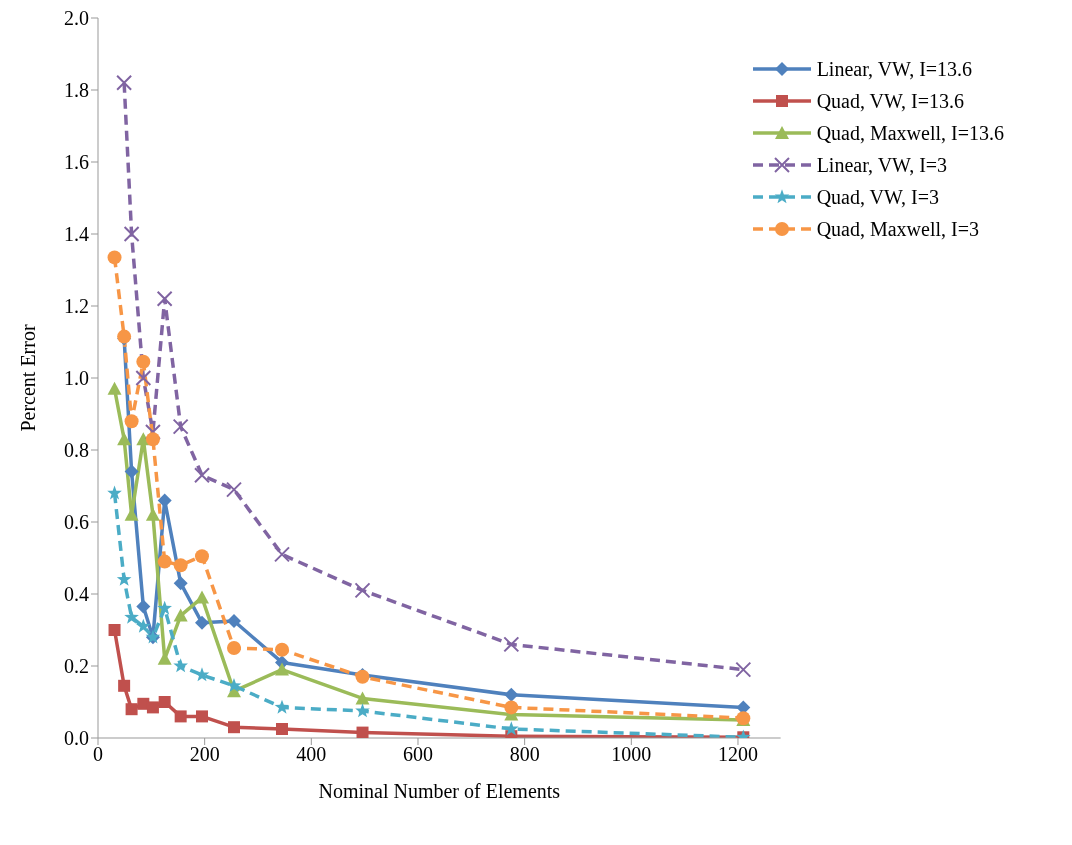 Image resolution: width=1072 pixels, height=845 pixels. I want to click on x-tick-label: 1200, so click(737, 754).